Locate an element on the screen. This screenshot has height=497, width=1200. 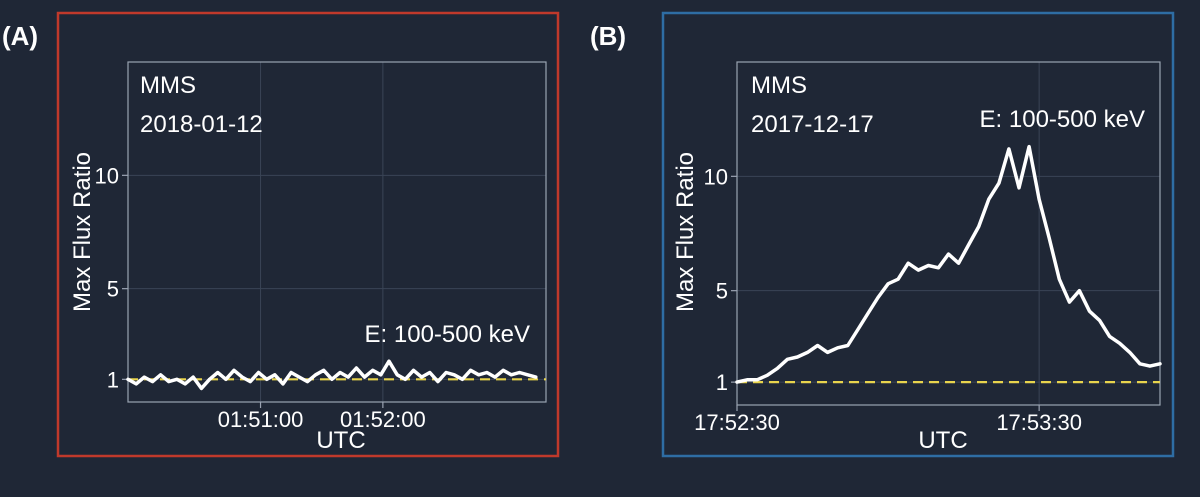
panel-a-series-line is located at coordinates (332, 375).